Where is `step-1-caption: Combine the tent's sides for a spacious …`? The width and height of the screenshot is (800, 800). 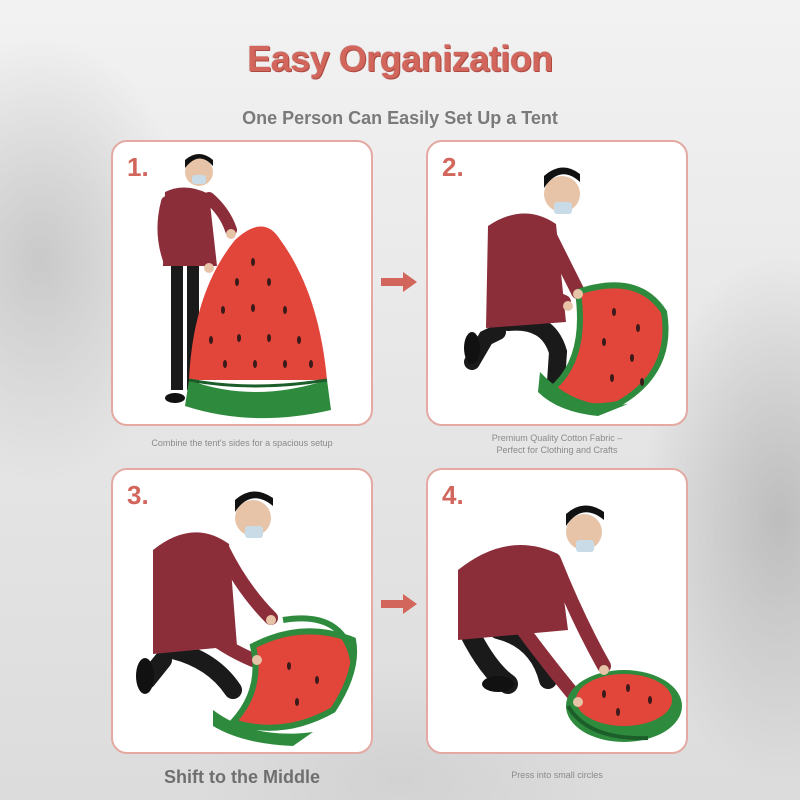
step-1-caption: Combine the tent's sides for a spacious … is located at coordinates (242, 443).